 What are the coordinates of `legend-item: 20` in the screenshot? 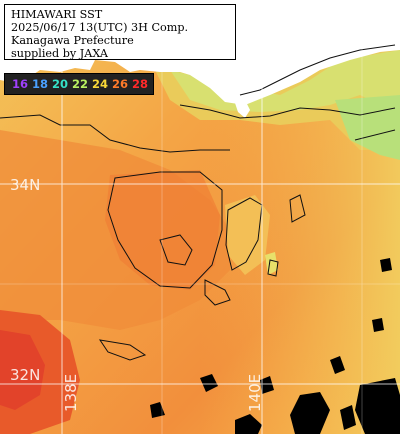 It's located at (60, 84).